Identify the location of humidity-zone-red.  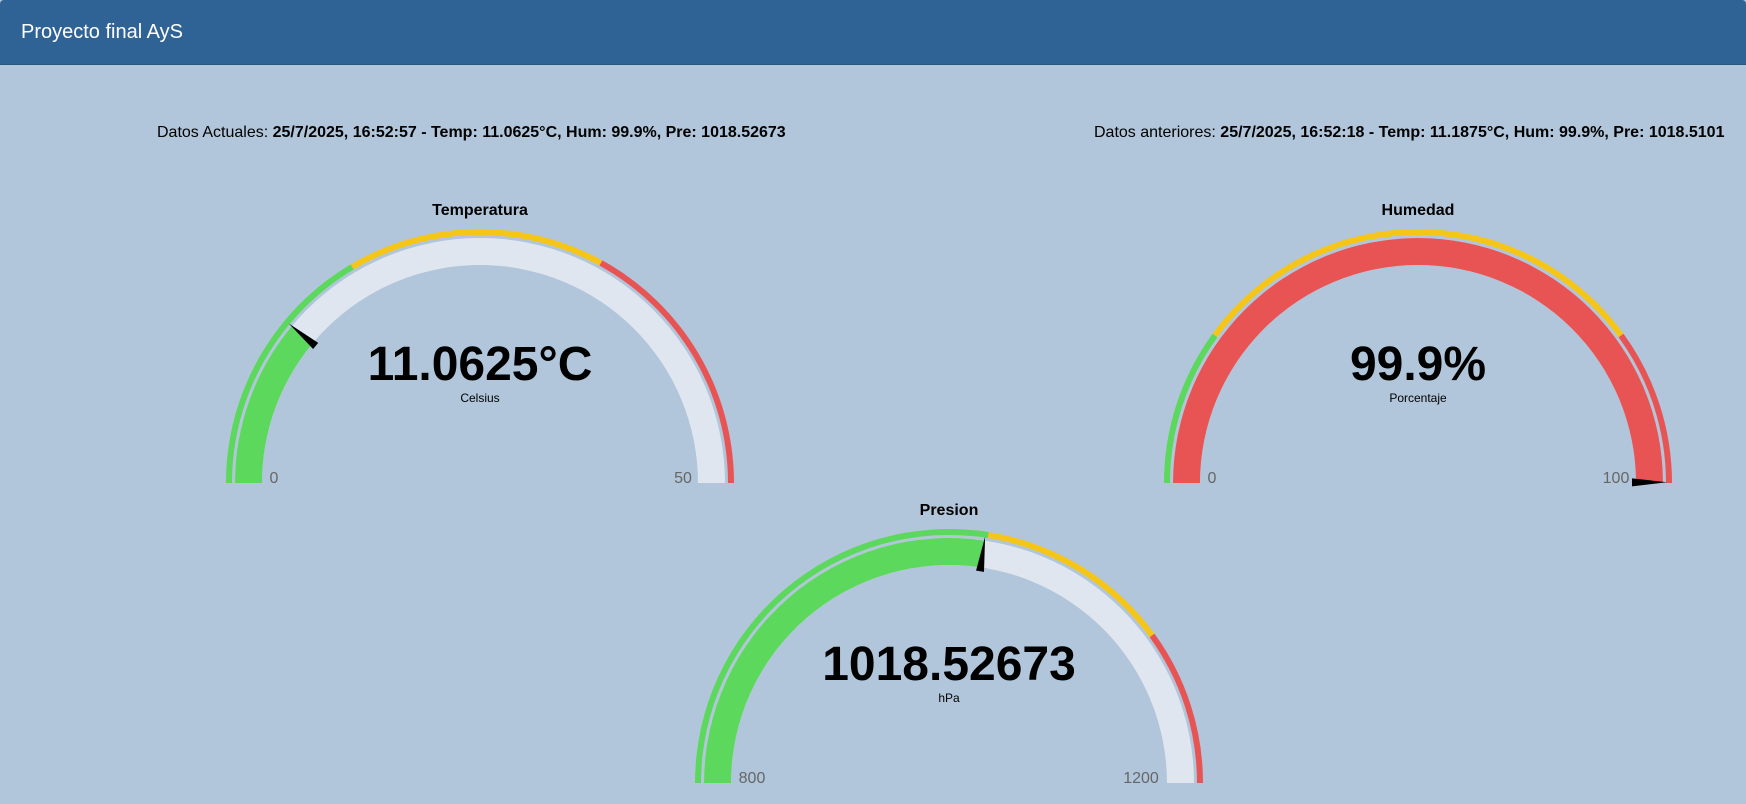
(1645, 408).